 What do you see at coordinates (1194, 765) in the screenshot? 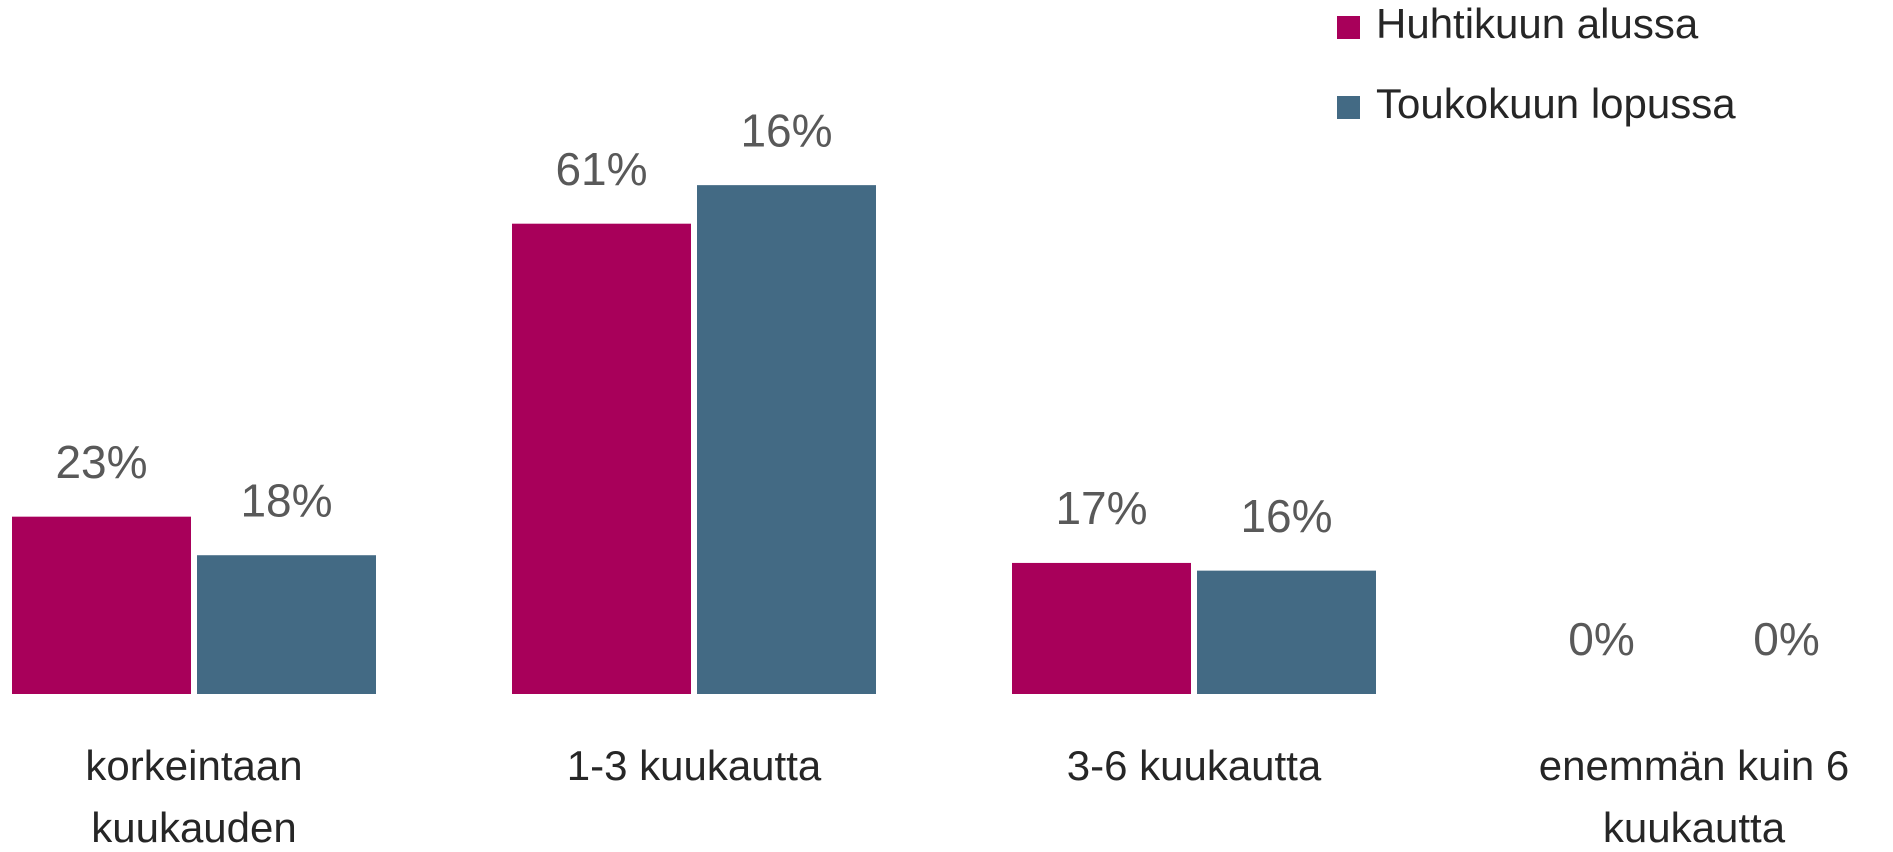
I see `x-tick-label: 3-6 kuukautta` at bounding box center [1194, 765].